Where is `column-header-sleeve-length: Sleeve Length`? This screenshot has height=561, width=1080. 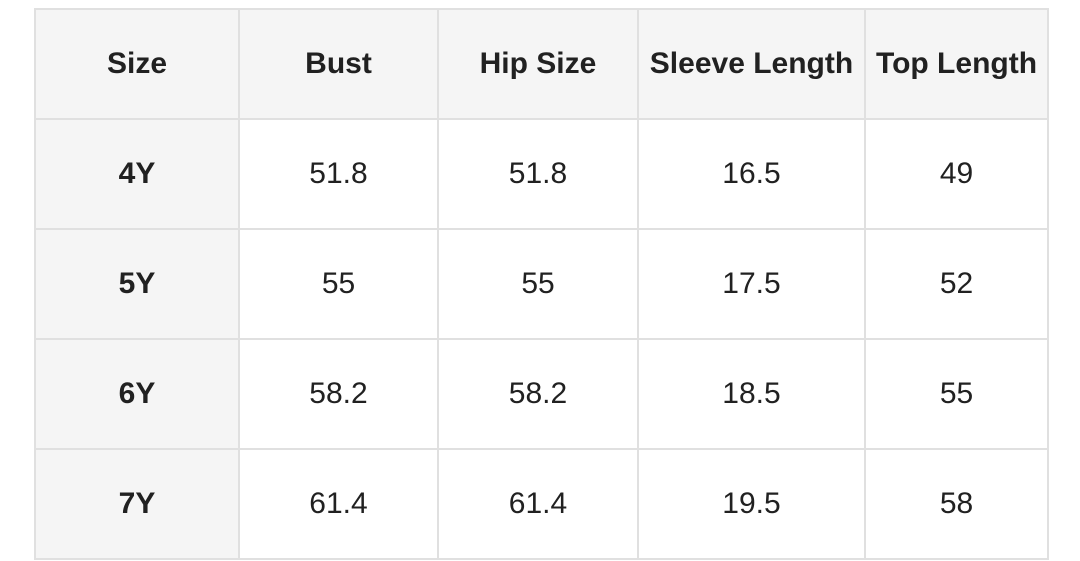 column-header-sleeve-length: Sleeve Length is located at coordinates (751, 64).